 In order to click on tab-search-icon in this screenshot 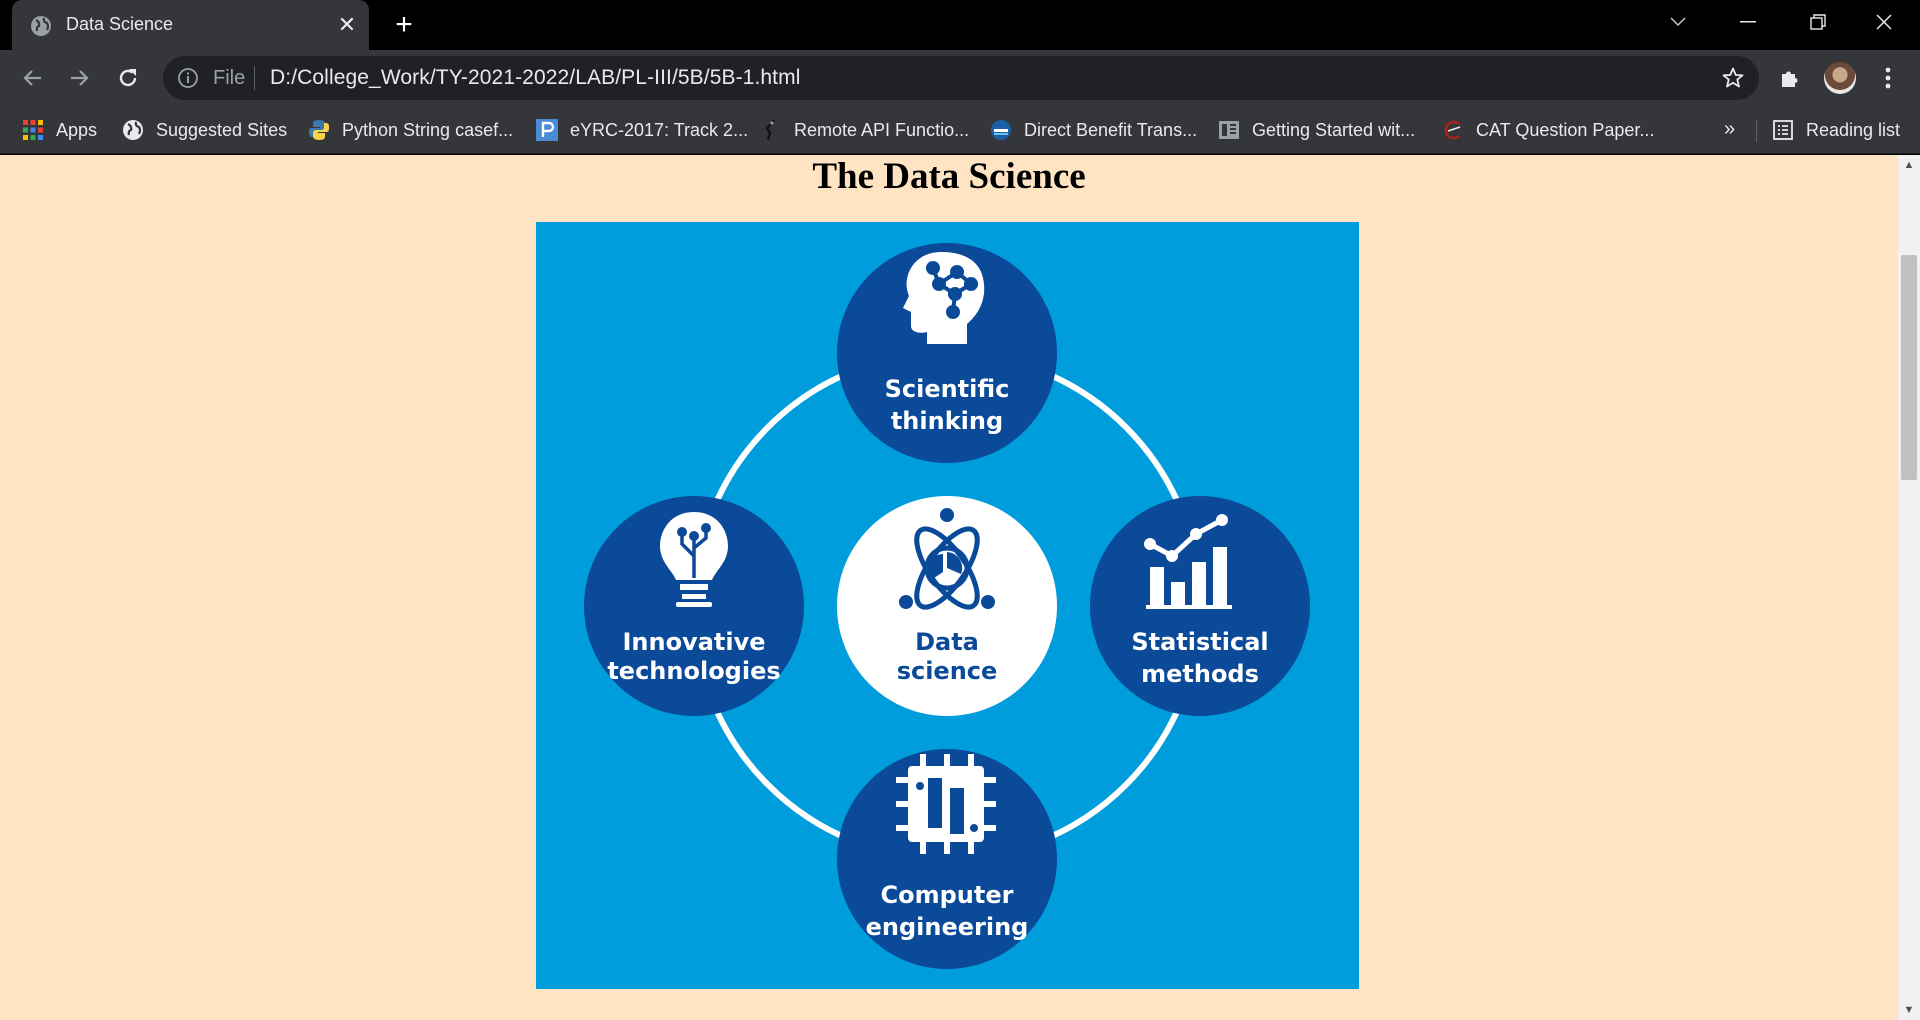, I will do `click(1678, 22)`.